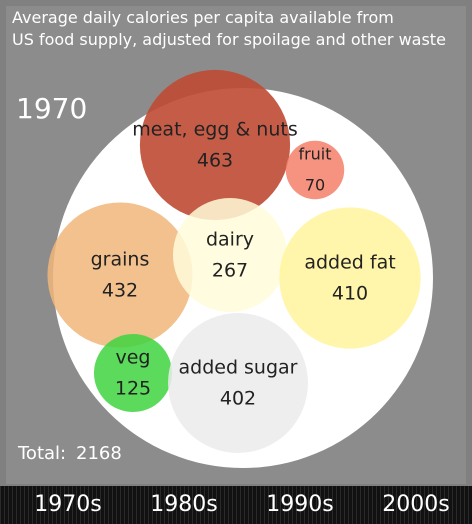 This screenshot has height=524, width=472. Describe the element at coordinates (299, 504) in the screenshot. I see `timeline-label: 1990s` at that location.